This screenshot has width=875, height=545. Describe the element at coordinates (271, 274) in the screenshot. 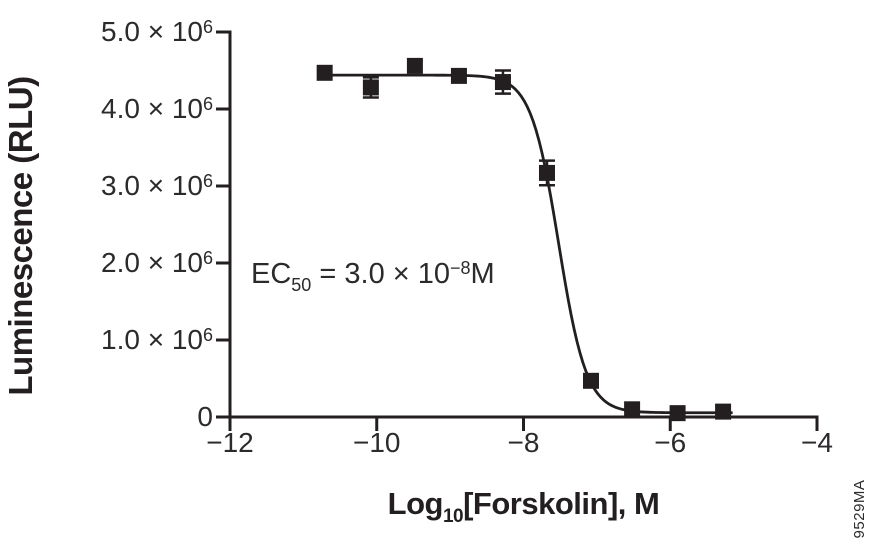

I see `ec50-prefix: EC` at that location.